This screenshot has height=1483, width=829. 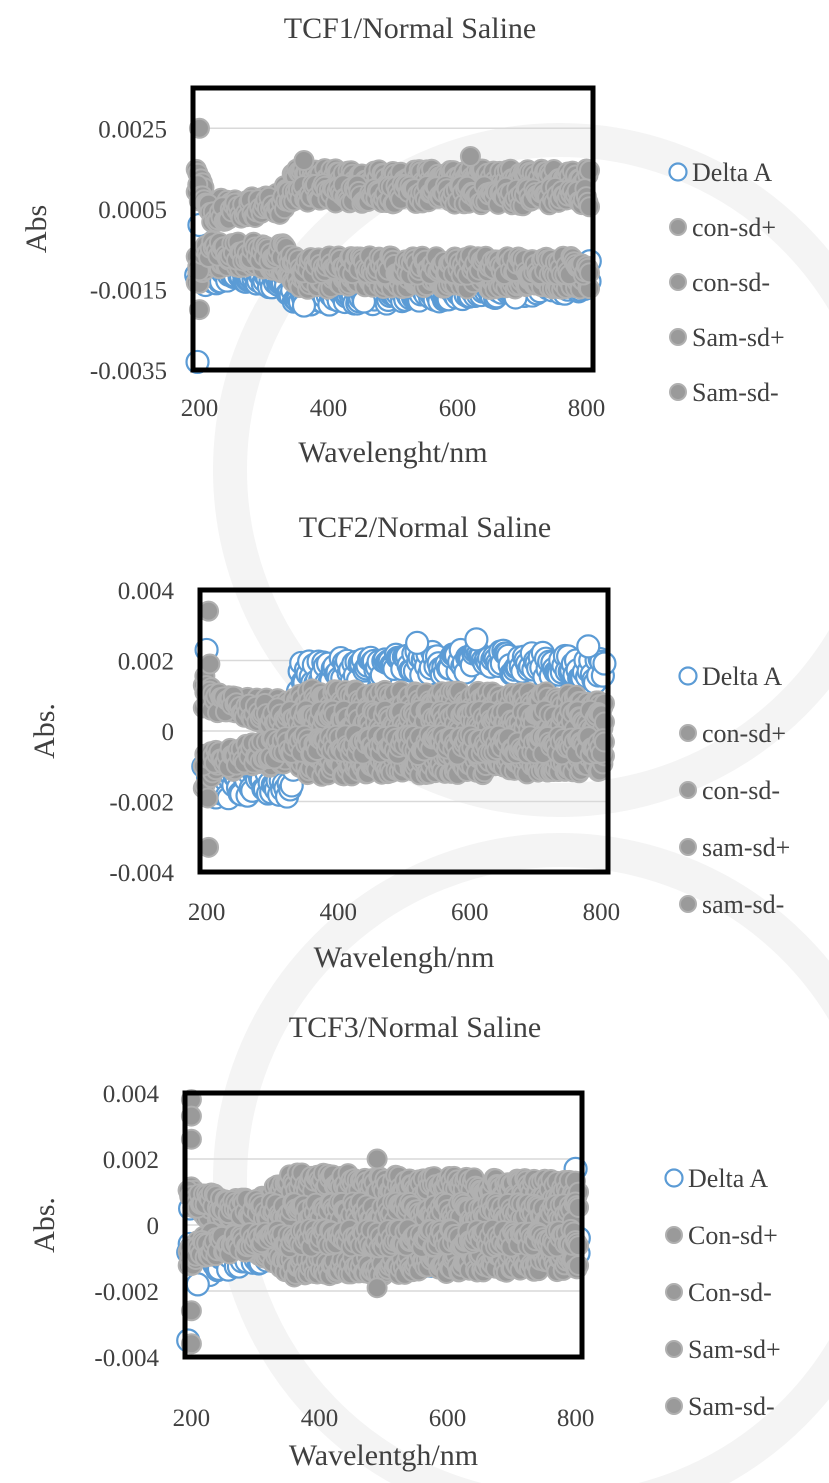 I want to click on legend: Delta A Con-sd+ Con-sd- Sam-sd+ Sam-sd-, so click(x=722, y=1292).